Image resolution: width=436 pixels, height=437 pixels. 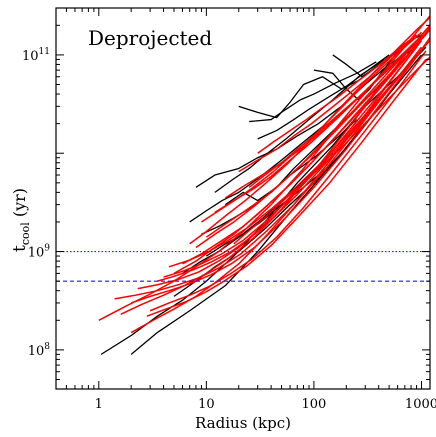 I want to click on x-tick-label: 1000, so click(x=420, y=404).